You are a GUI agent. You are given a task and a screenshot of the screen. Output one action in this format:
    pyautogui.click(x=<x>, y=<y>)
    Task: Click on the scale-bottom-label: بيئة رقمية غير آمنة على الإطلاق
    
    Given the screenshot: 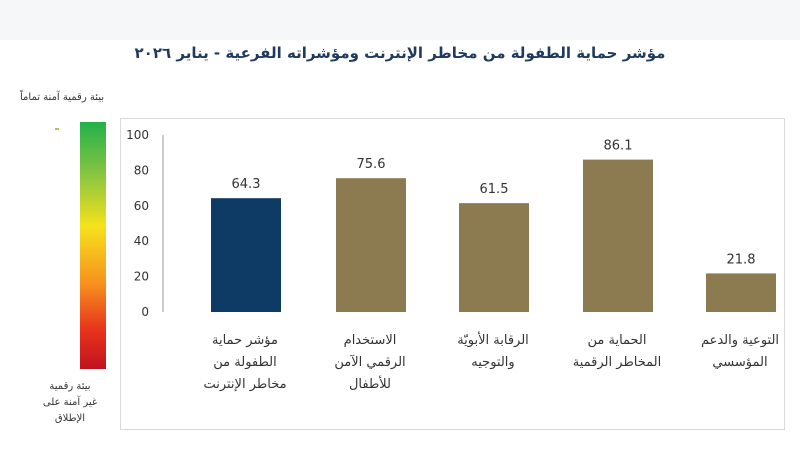 What is the action you would take?
    pyautogui.click(x=70, y=403)
    